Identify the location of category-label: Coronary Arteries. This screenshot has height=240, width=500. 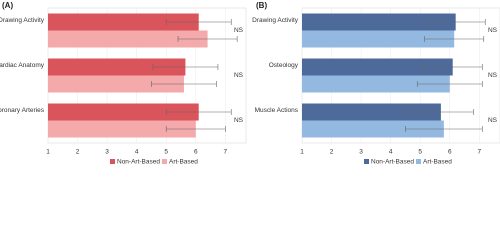
(22, 110).